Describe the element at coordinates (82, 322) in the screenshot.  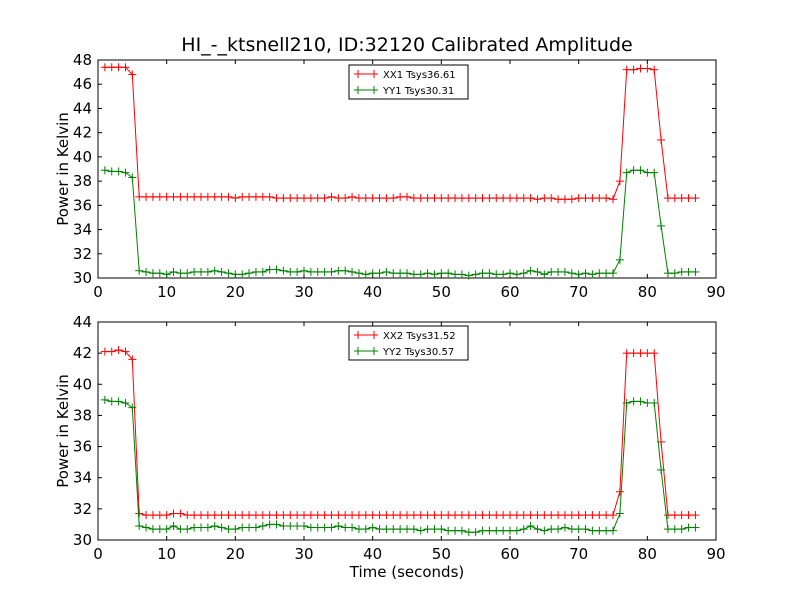
I see `y-tick-label: 44` at that location.